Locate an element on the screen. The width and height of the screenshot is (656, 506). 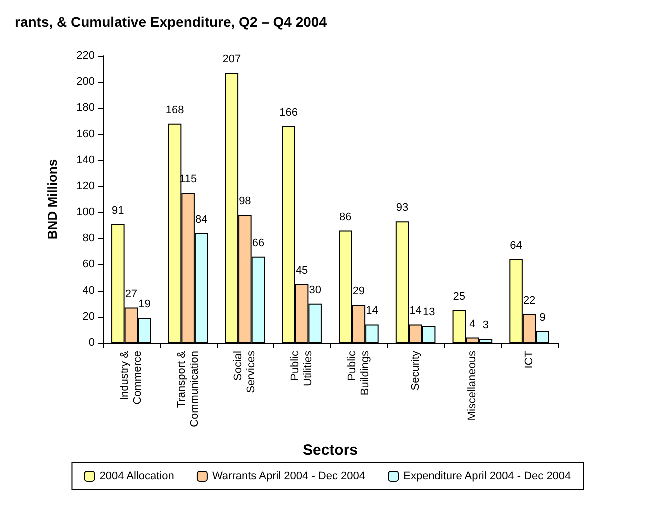
data-label: 166 is located at coordinates (289, 112).